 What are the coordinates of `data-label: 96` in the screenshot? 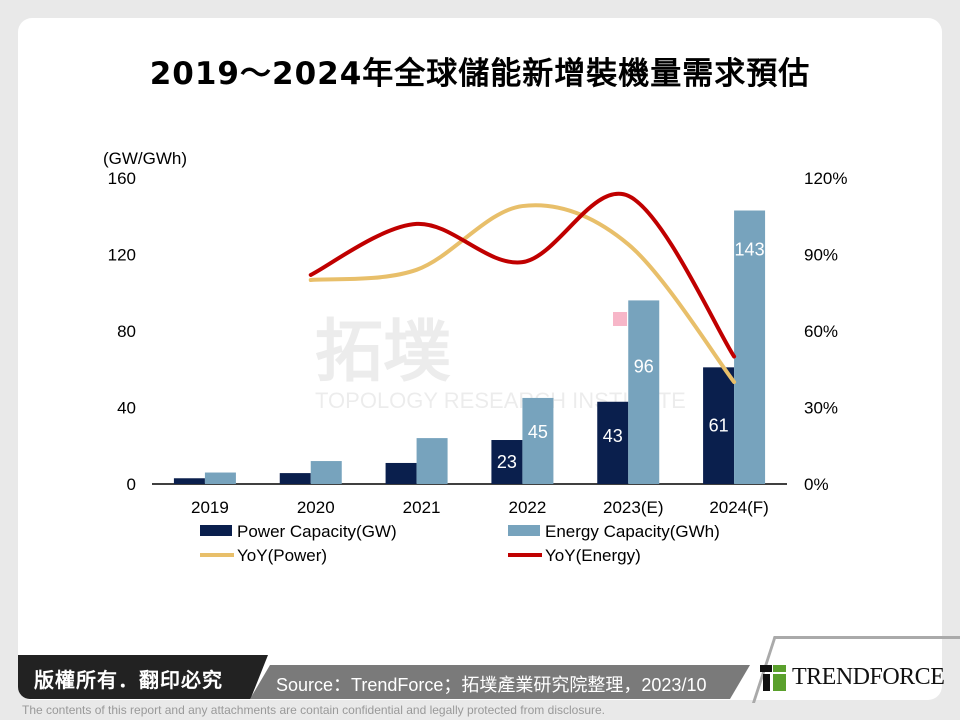 It's located at (644, 366).